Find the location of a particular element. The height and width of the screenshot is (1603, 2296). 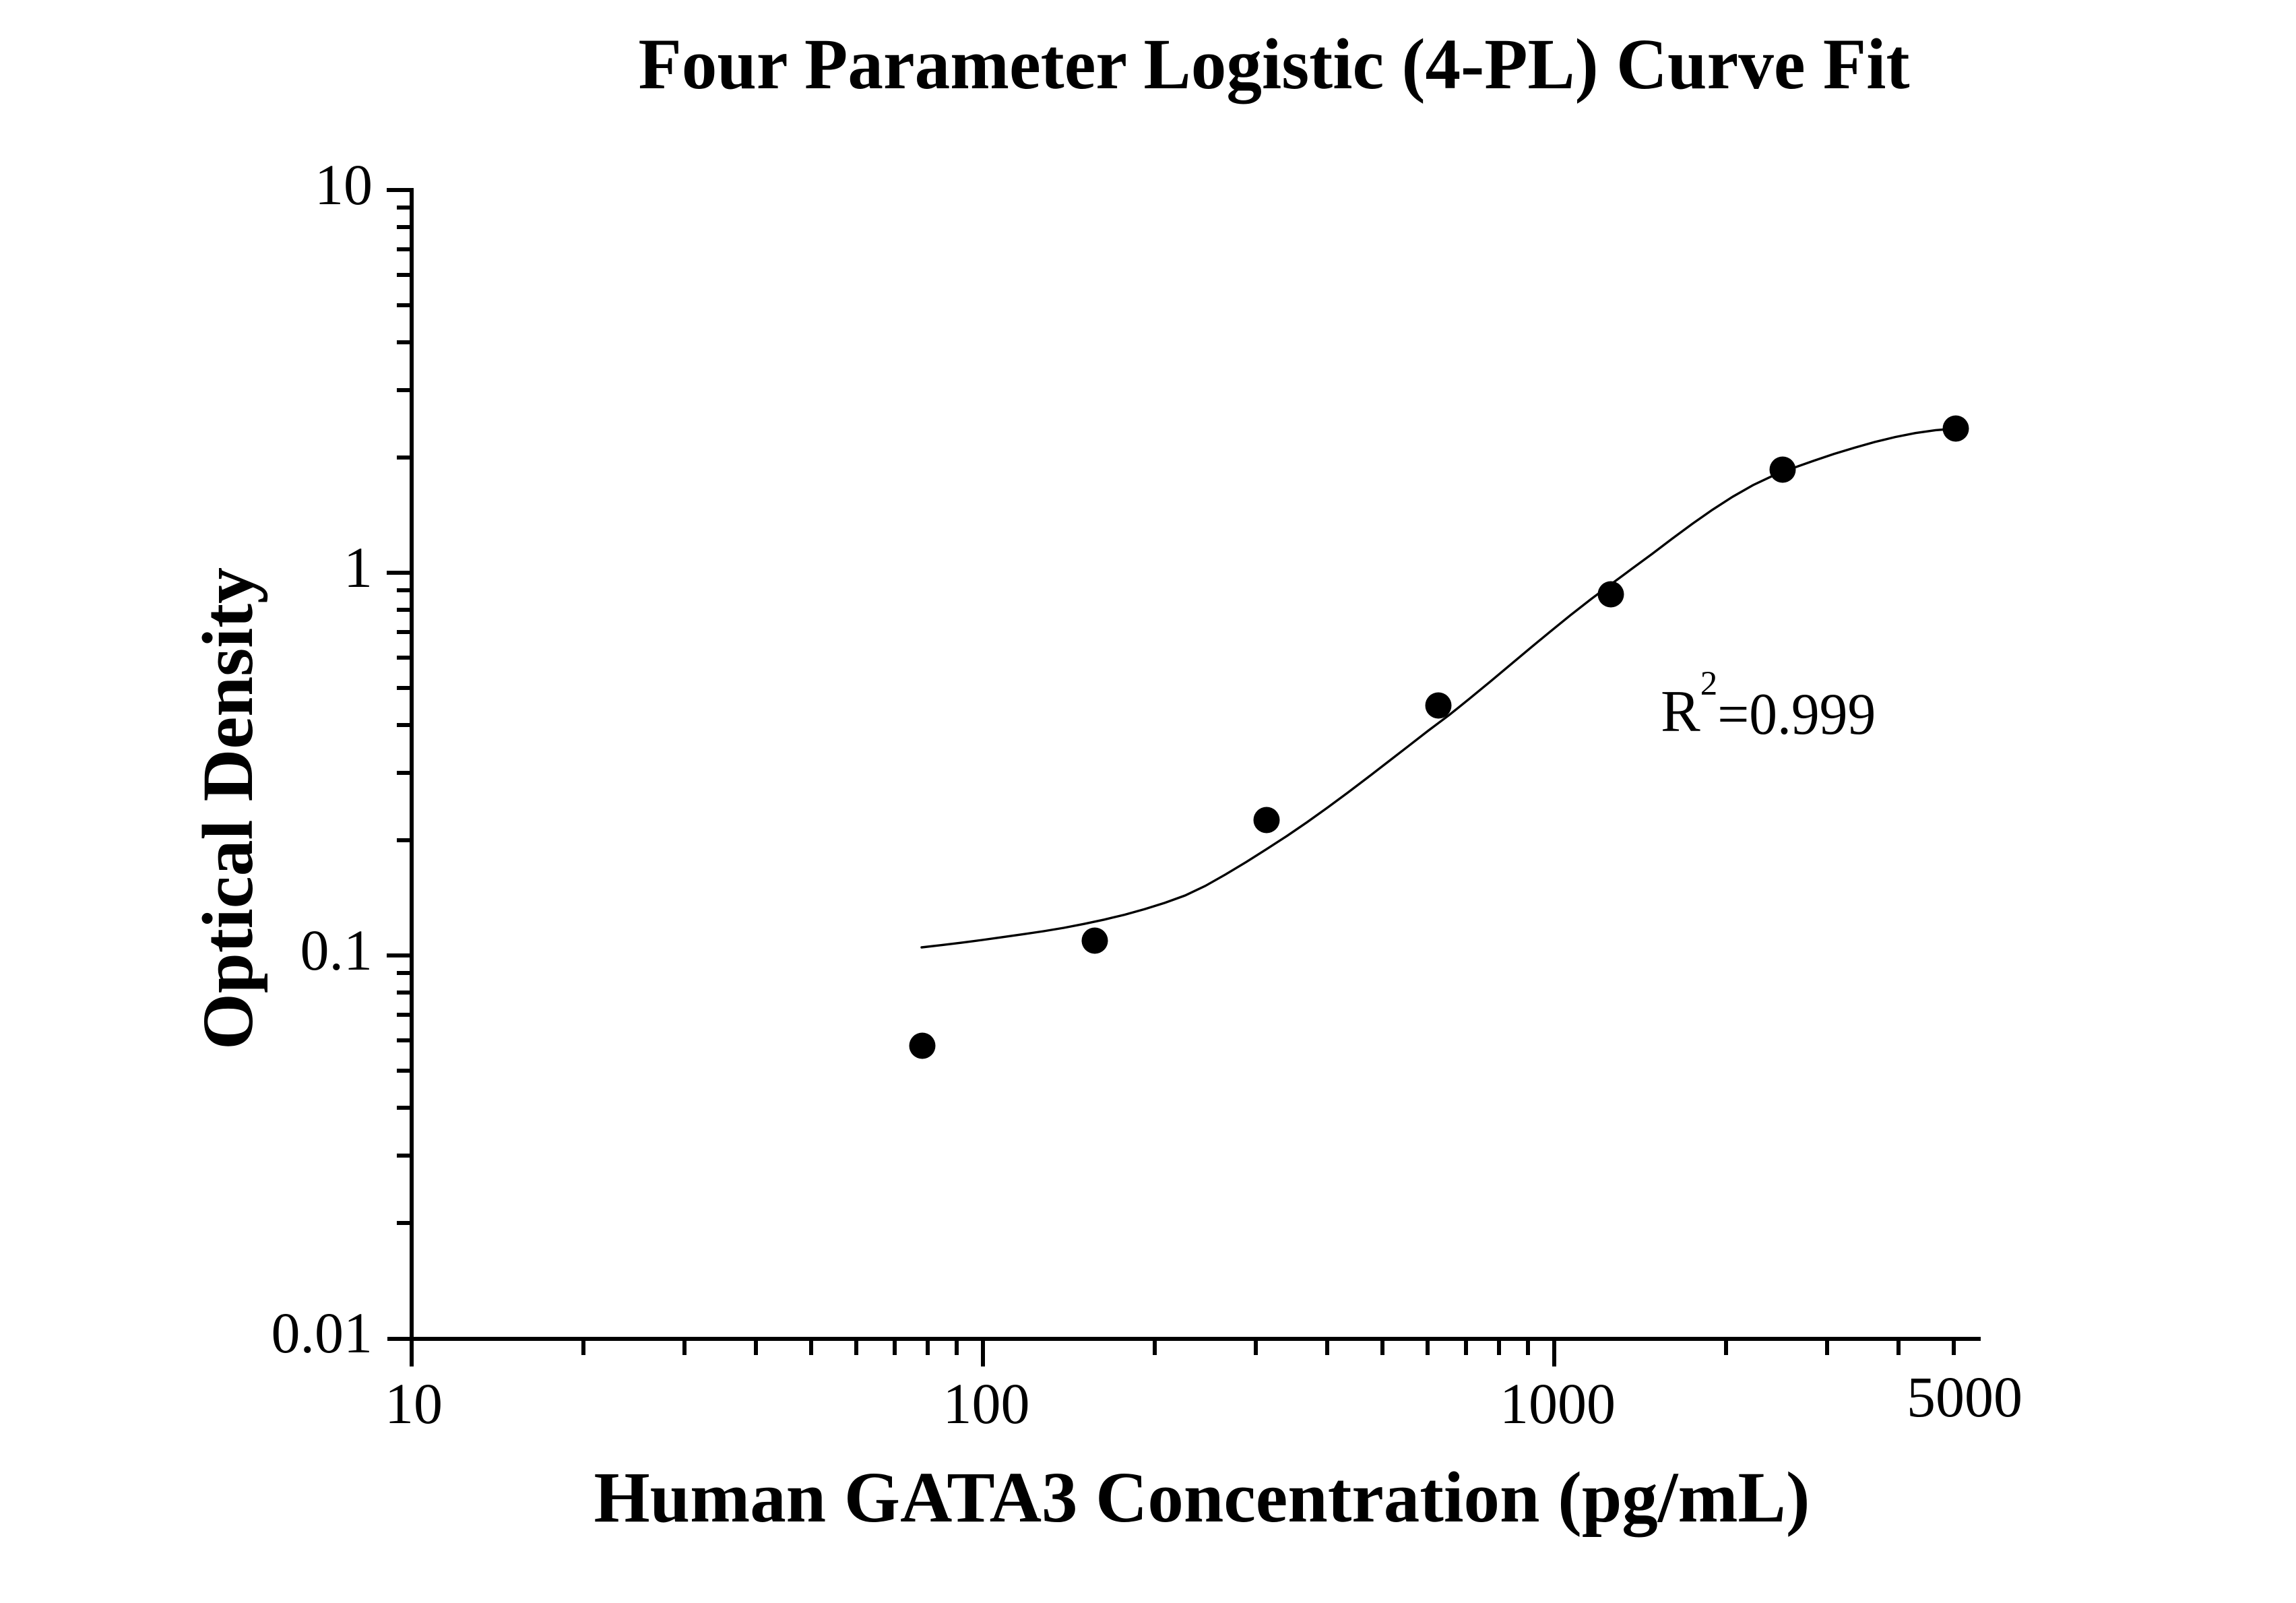

svg-text: 100 is located at coordinates (986, 1403).